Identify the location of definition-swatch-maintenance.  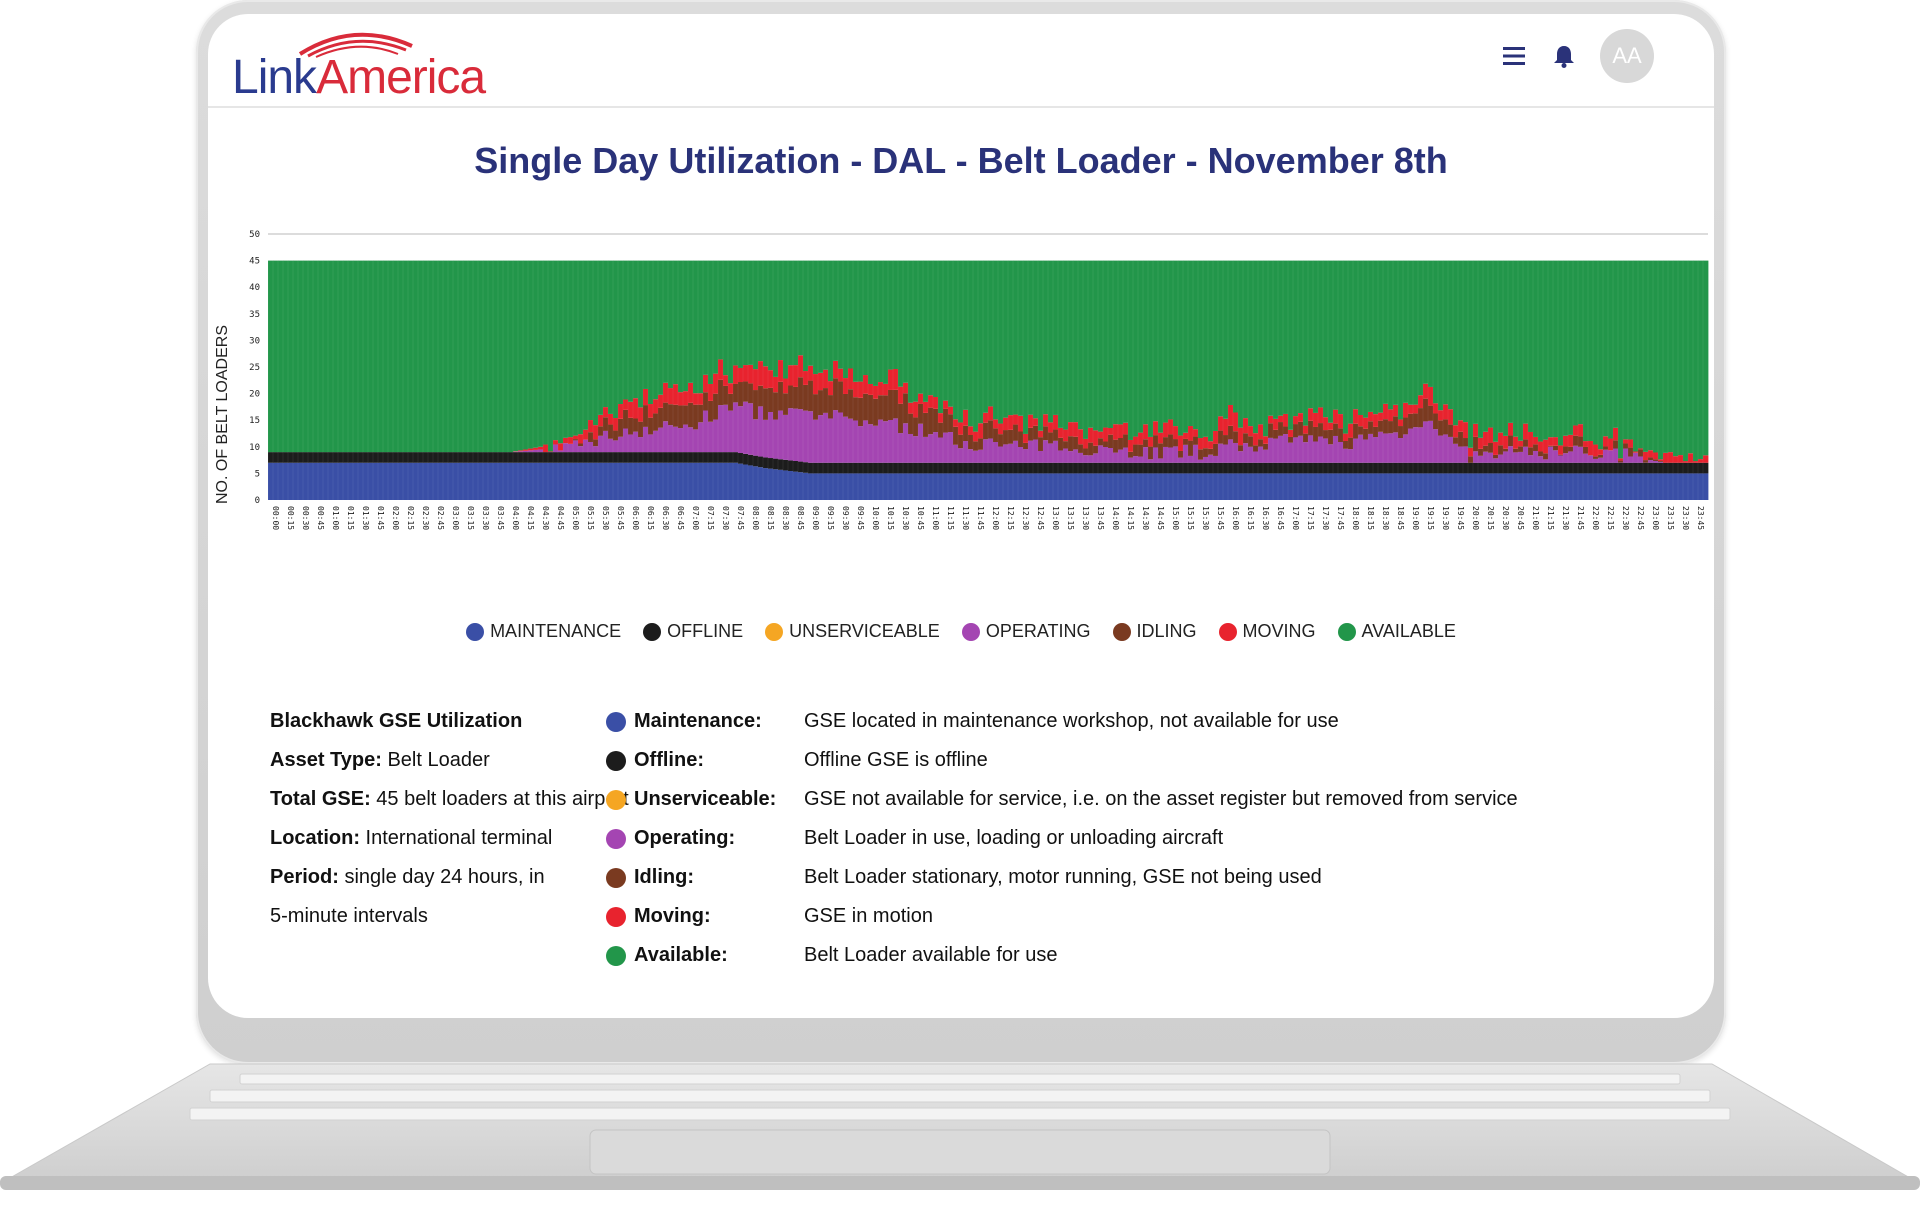
(616, 721).